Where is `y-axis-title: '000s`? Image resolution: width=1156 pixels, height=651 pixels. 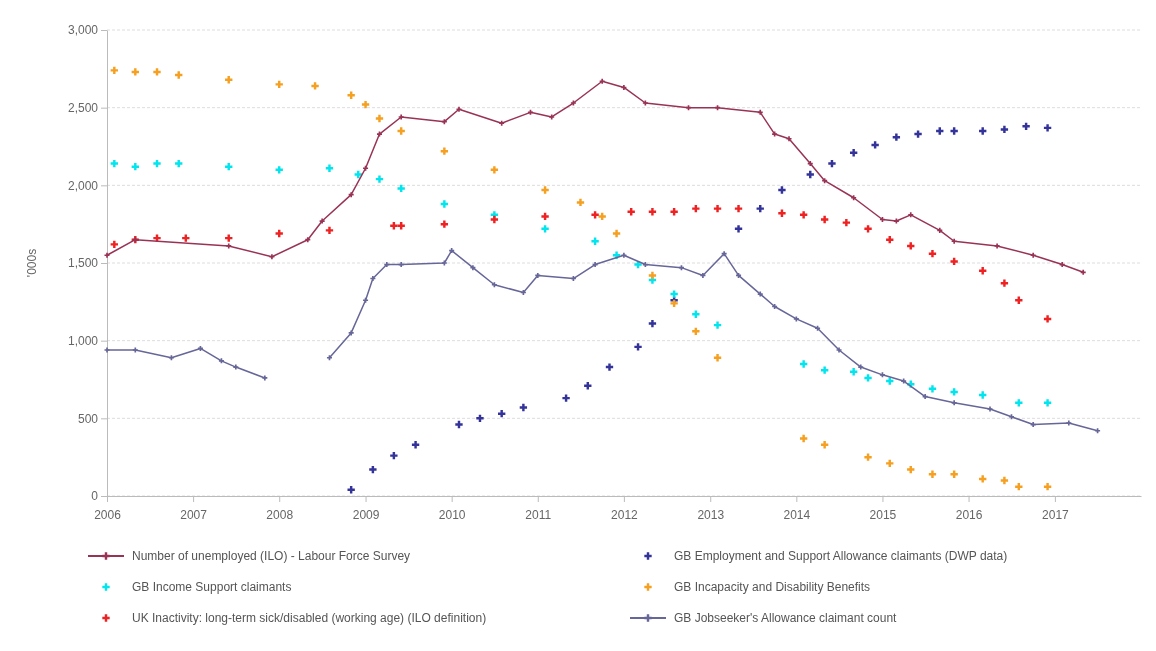
y-axis-title: '000s is located at coordinates (32, 263).